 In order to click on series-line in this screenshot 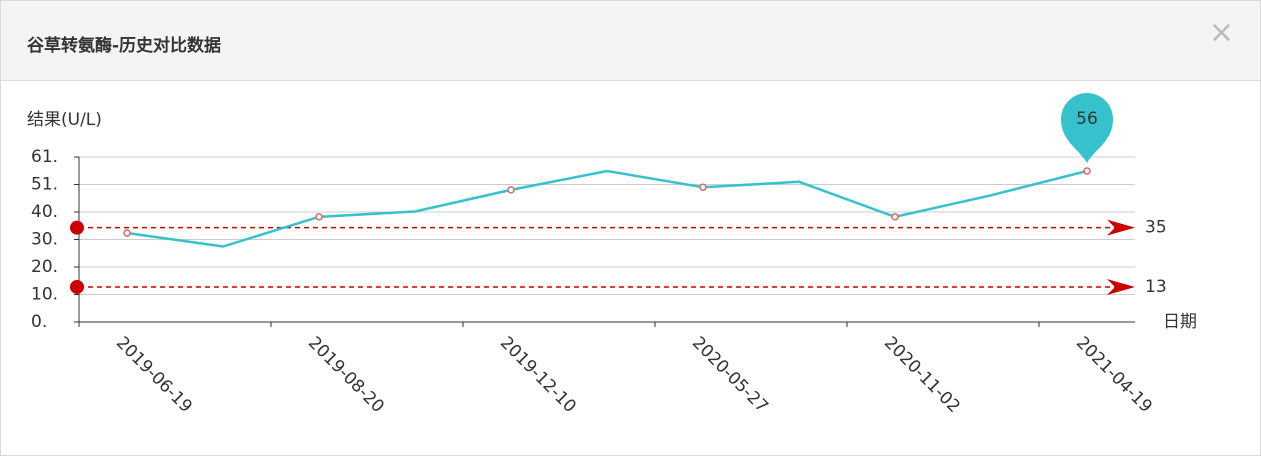, I will do `click(607, 208)`.